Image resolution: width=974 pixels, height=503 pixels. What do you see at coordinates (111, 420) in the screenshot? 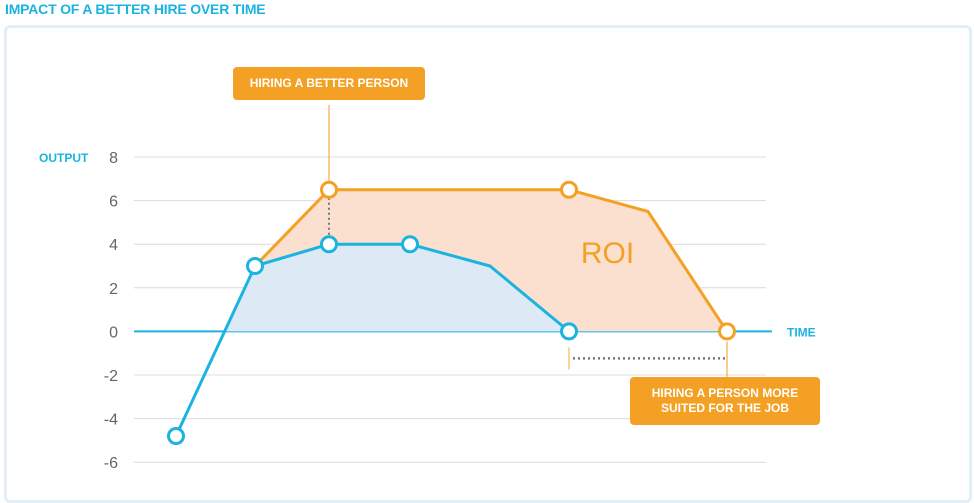
I see `y-tick-label: -4` at bounding box center [111, 420].